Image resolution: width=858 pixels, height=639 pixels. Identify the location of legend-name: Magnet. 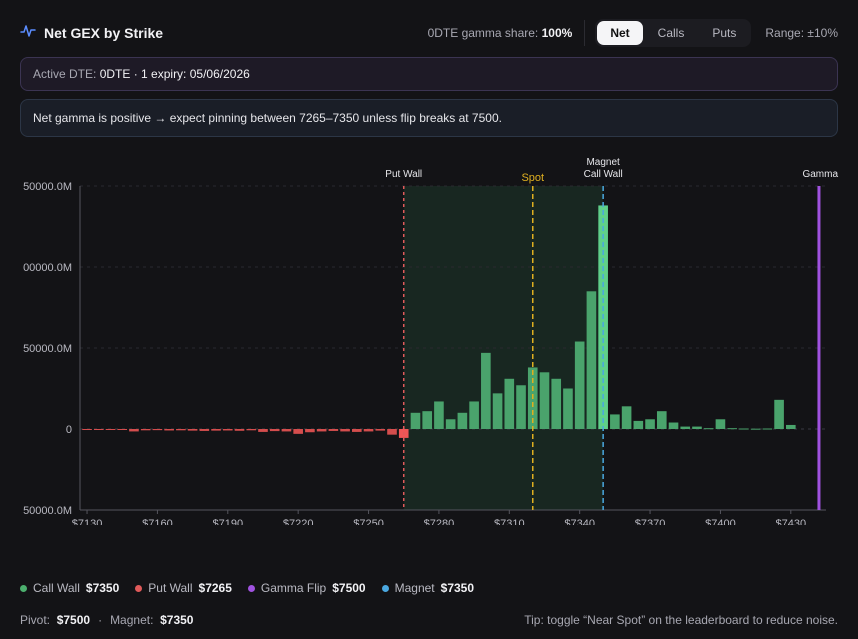
(414, 588).